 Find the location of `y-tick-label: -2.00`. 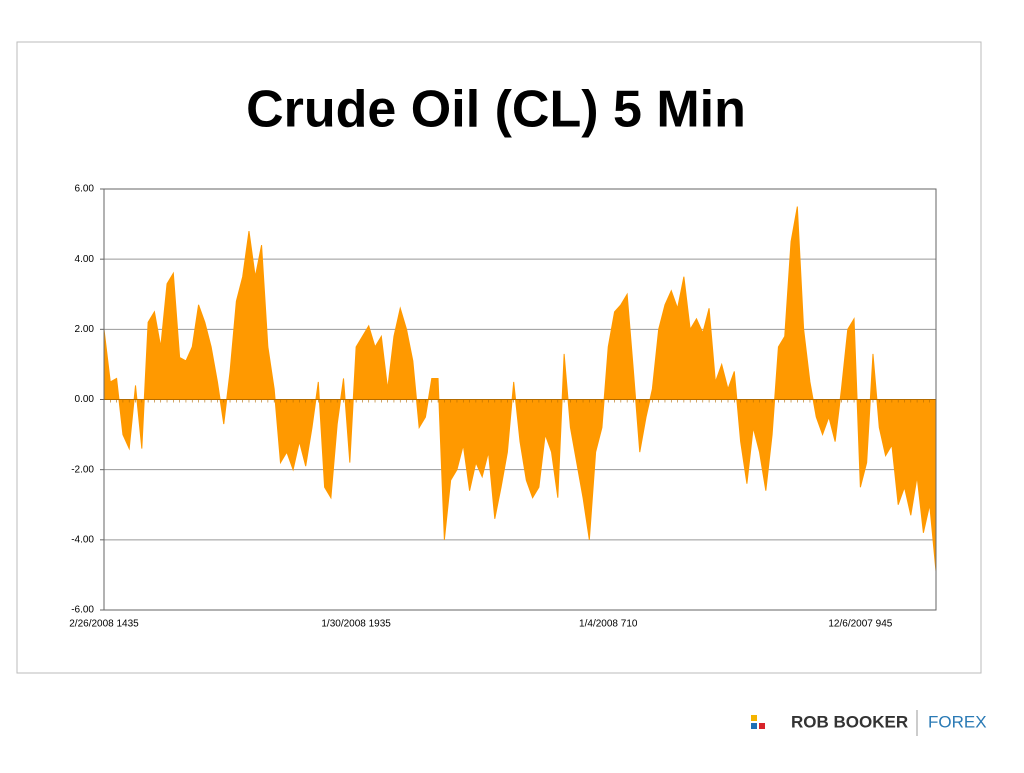

y-tick-label: -2.00 is located at coordinates (82, 469).